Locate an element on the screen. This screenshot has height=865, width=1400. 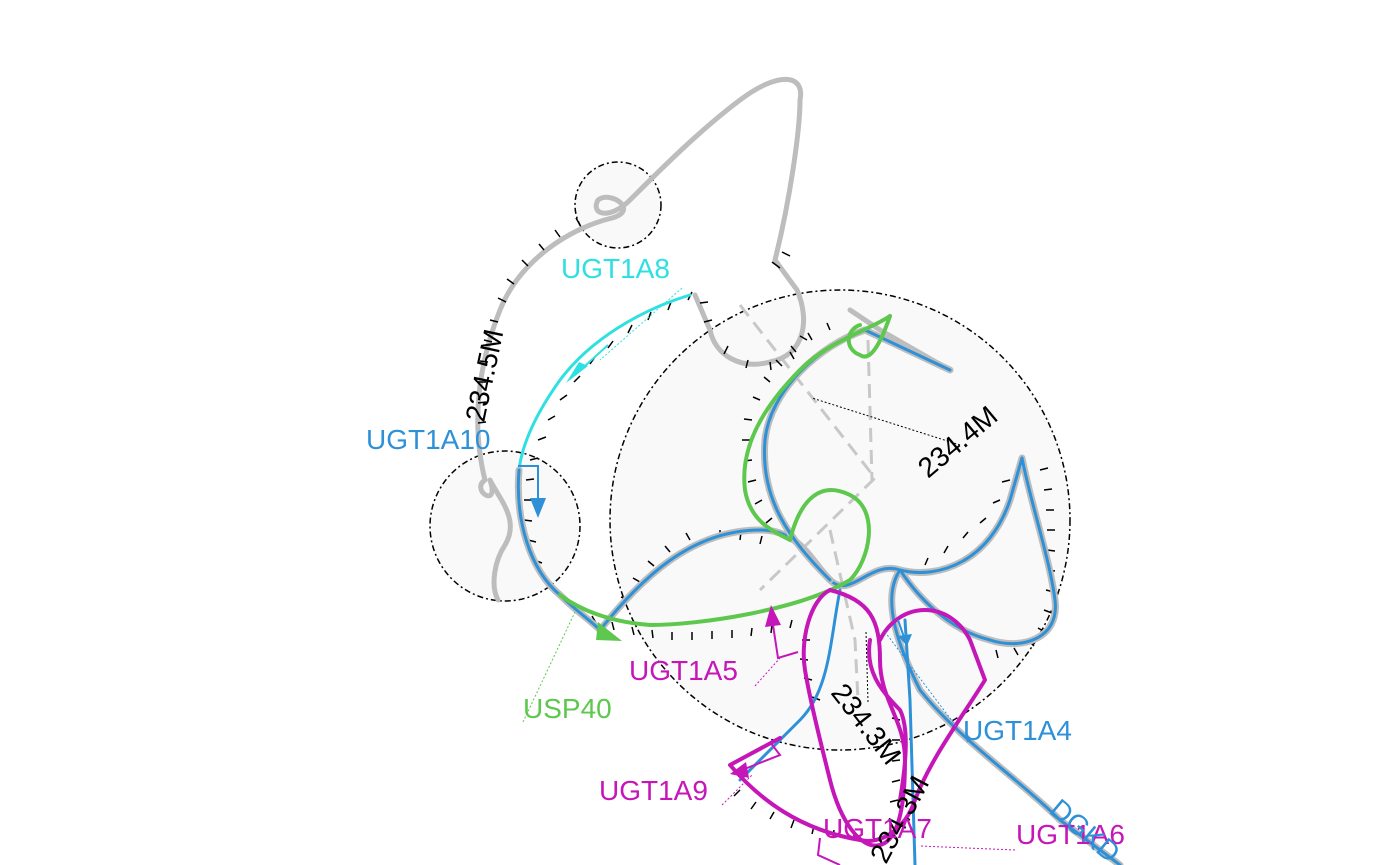
leader-UGT1A8 is located at coordinates (641, 324).